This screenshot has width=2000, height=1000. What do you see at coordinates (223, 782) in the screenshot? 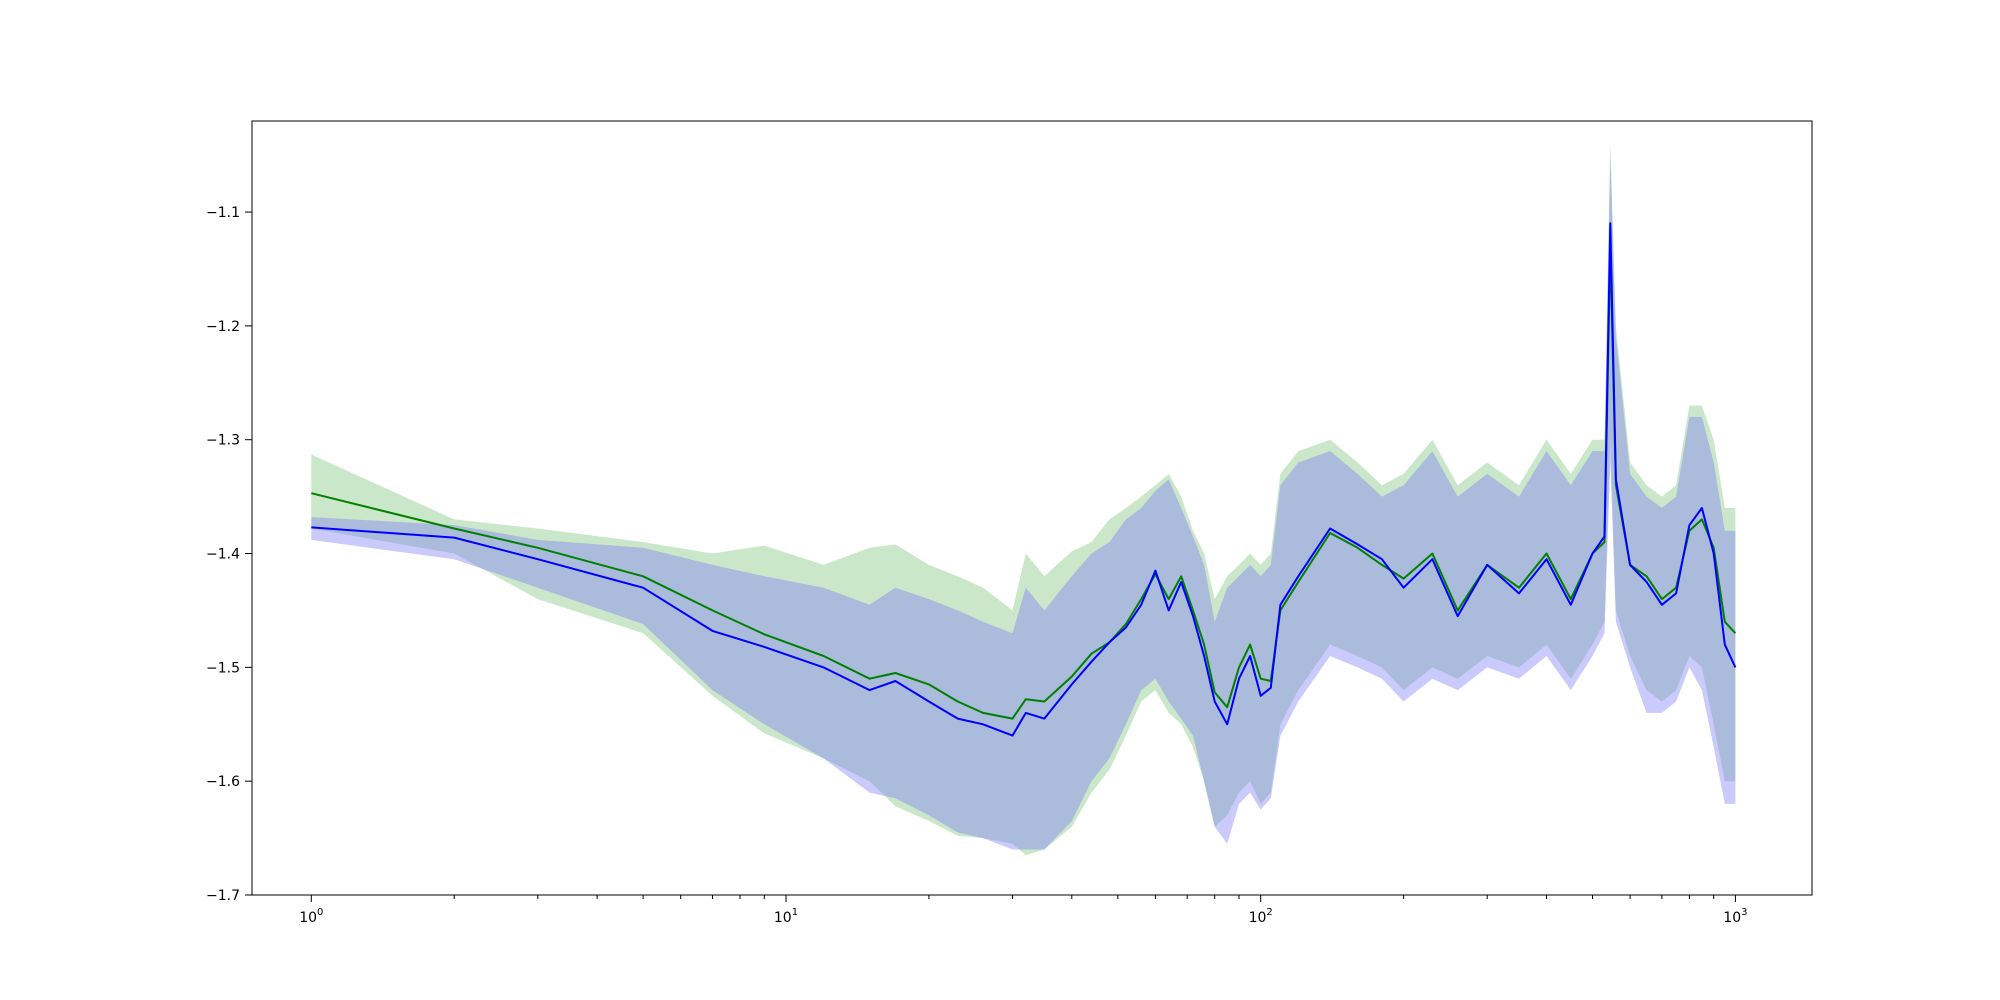
I see `y-tick-label: −1.6` at bounding box center [223, 782].